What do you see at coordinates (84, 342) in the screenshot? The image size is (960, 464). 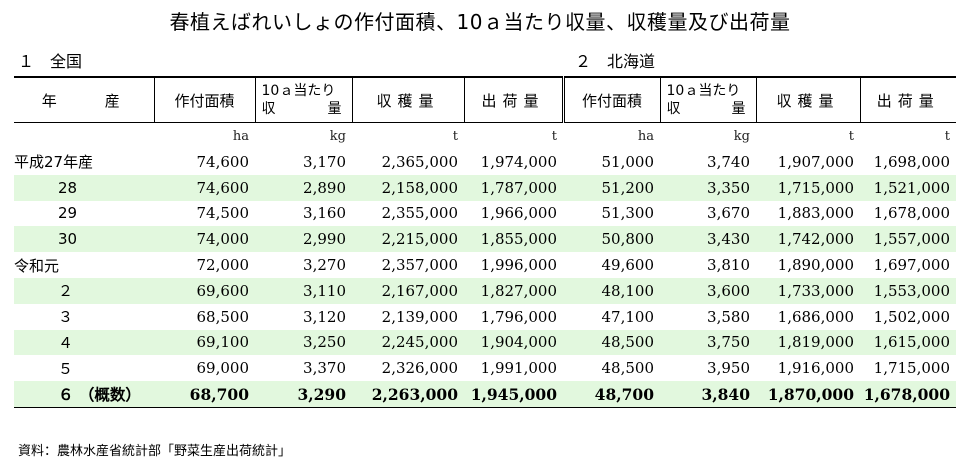 I see `row-label: ４` at bounding box center [84, 342].